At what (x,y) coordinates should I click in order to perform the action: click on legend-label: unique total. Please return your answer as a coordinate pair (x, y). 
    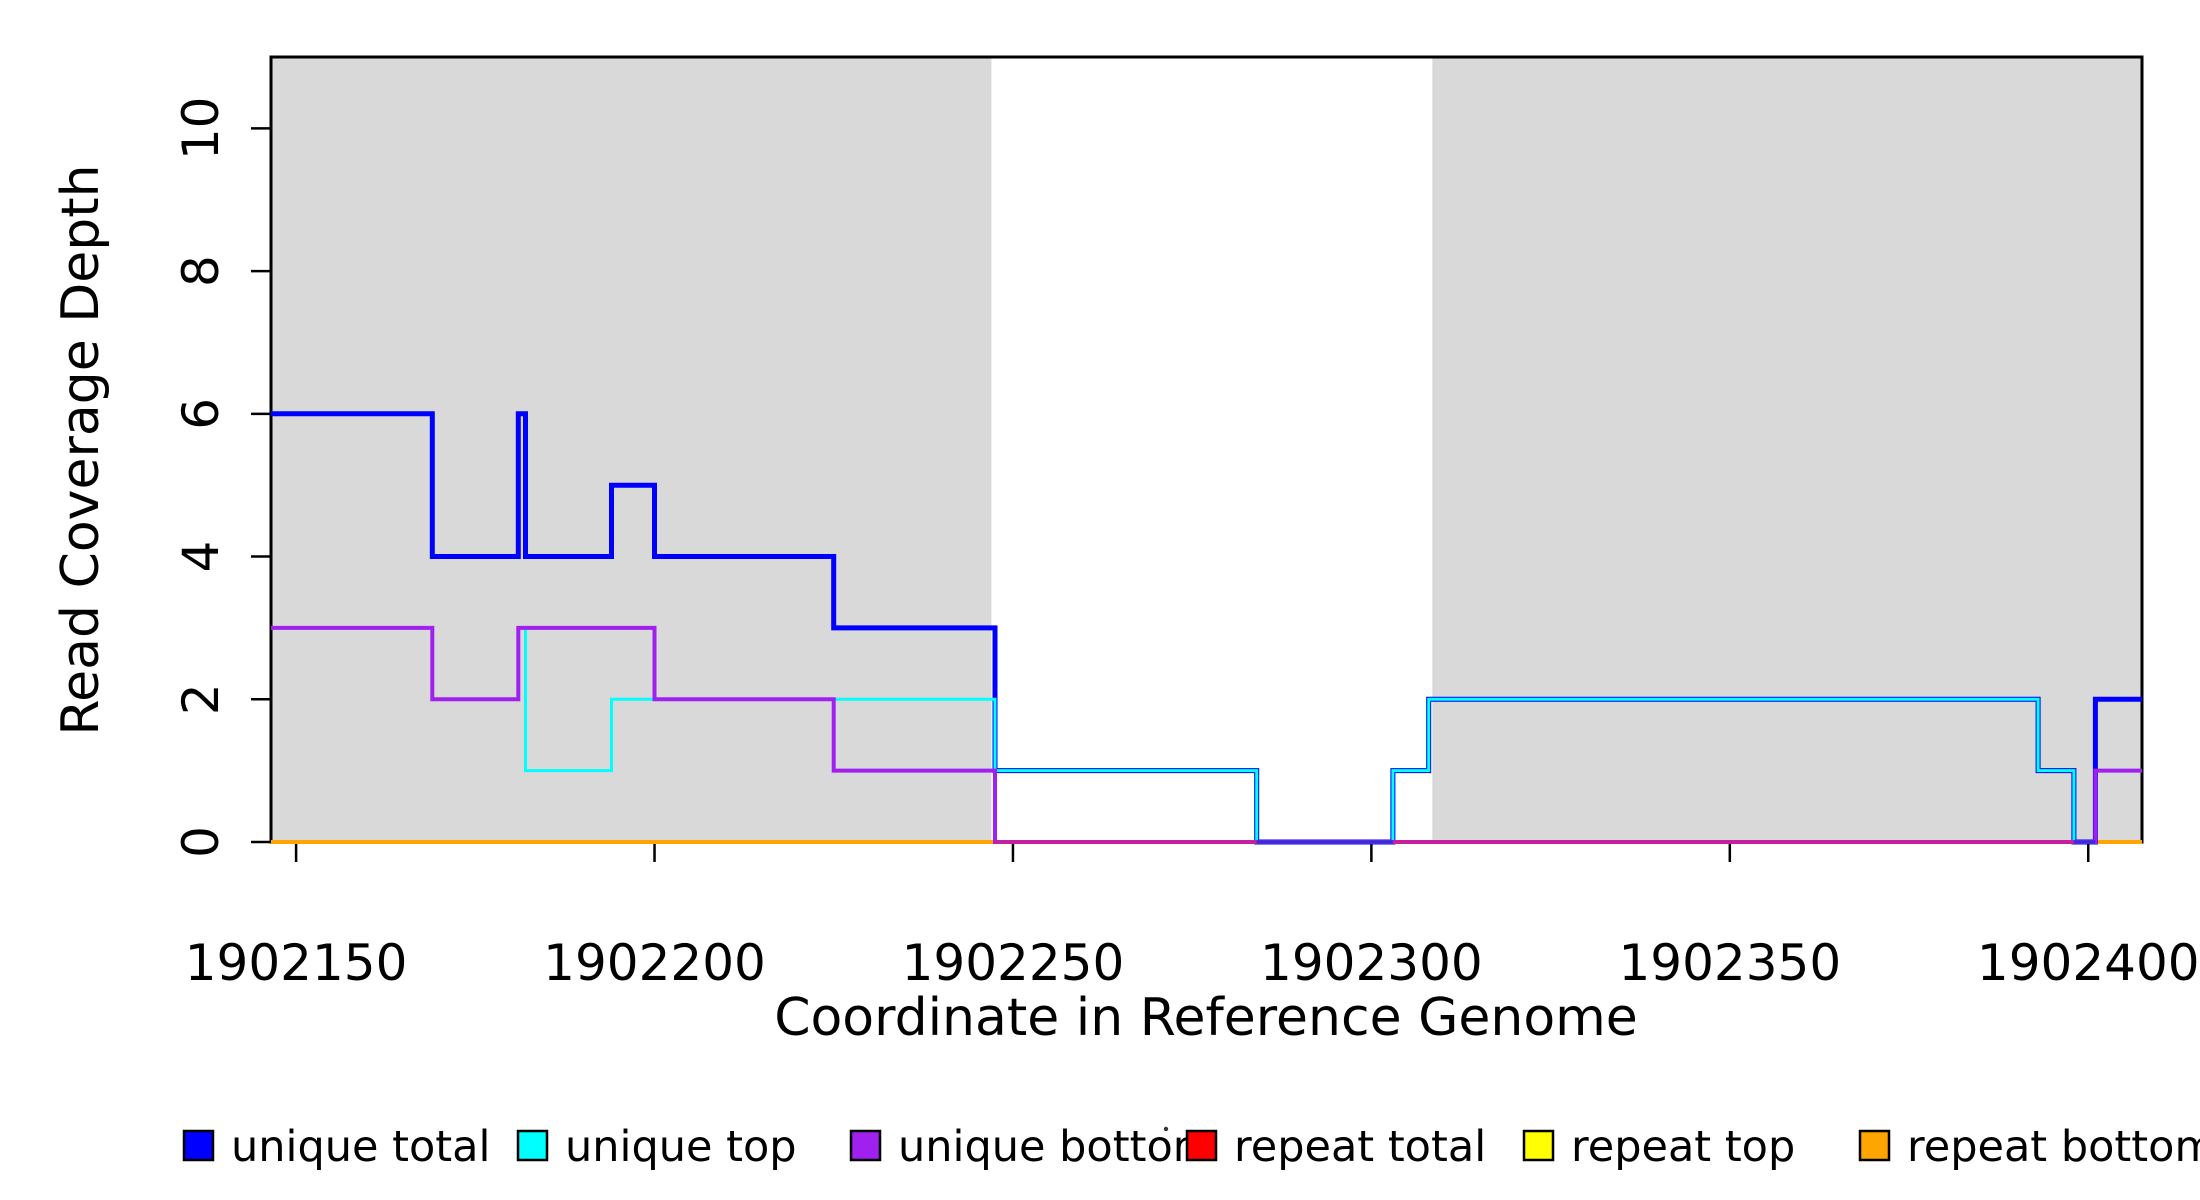
    Looking at the image, I should click on (360, 1147).